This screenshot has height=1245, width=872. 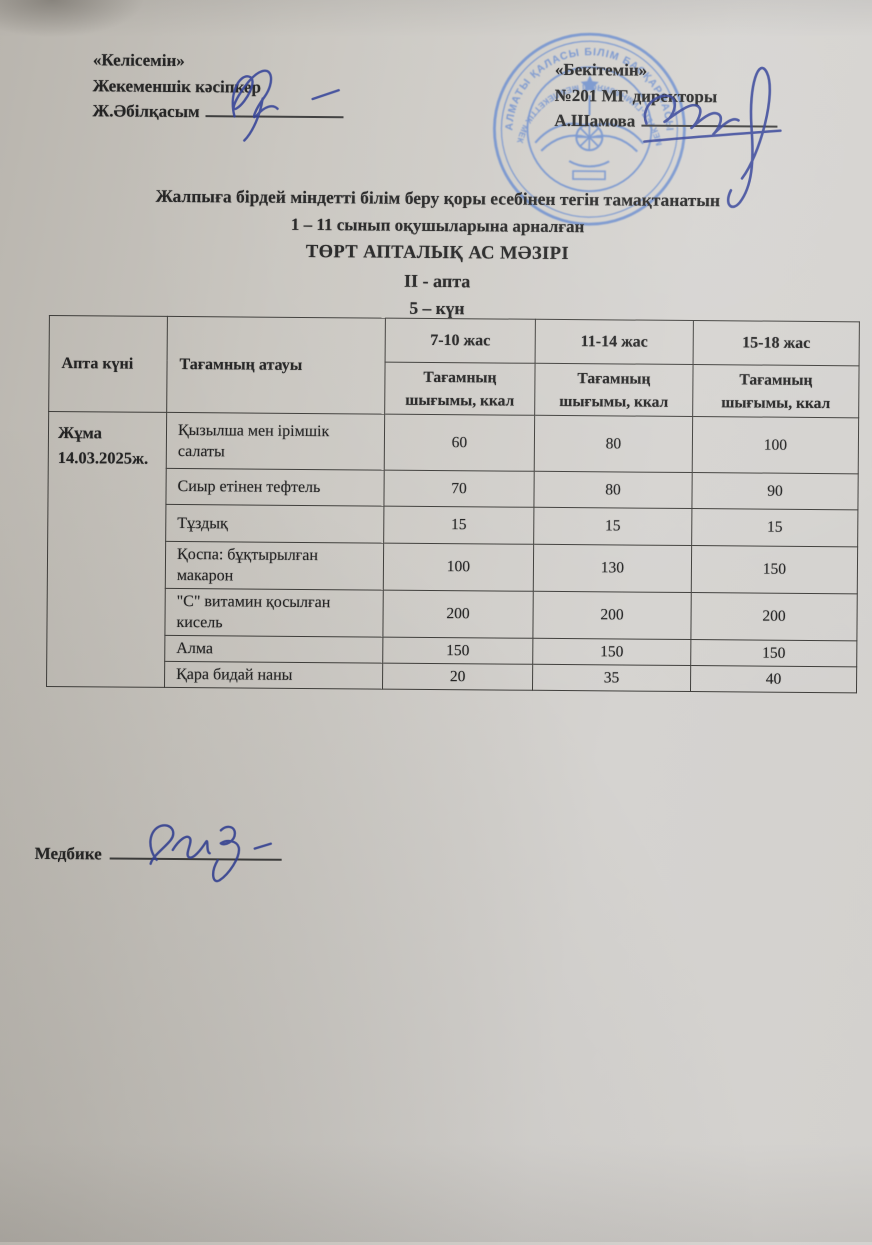 I want to click on kcal-cell: 60, so click(x=459, y=443).